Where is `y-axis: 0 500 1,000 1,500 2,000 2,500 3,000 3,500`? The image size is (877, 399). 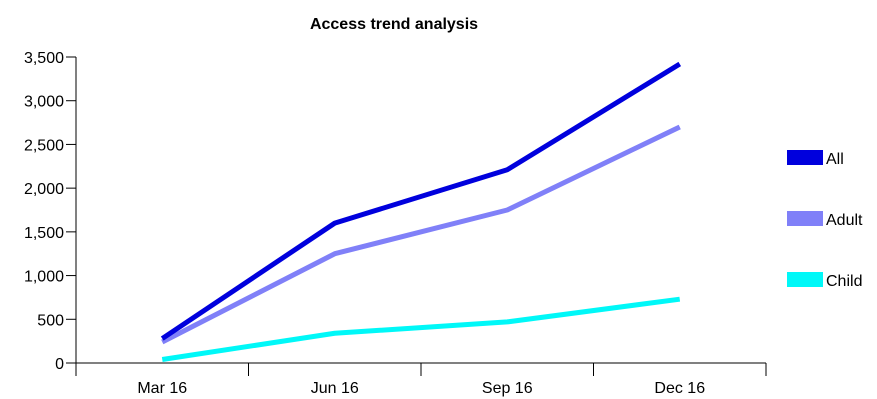
y-axis: 0 500 1,000 1,500 2,000 2,500 3,000 3,500 is located at coordinates (50, 213).